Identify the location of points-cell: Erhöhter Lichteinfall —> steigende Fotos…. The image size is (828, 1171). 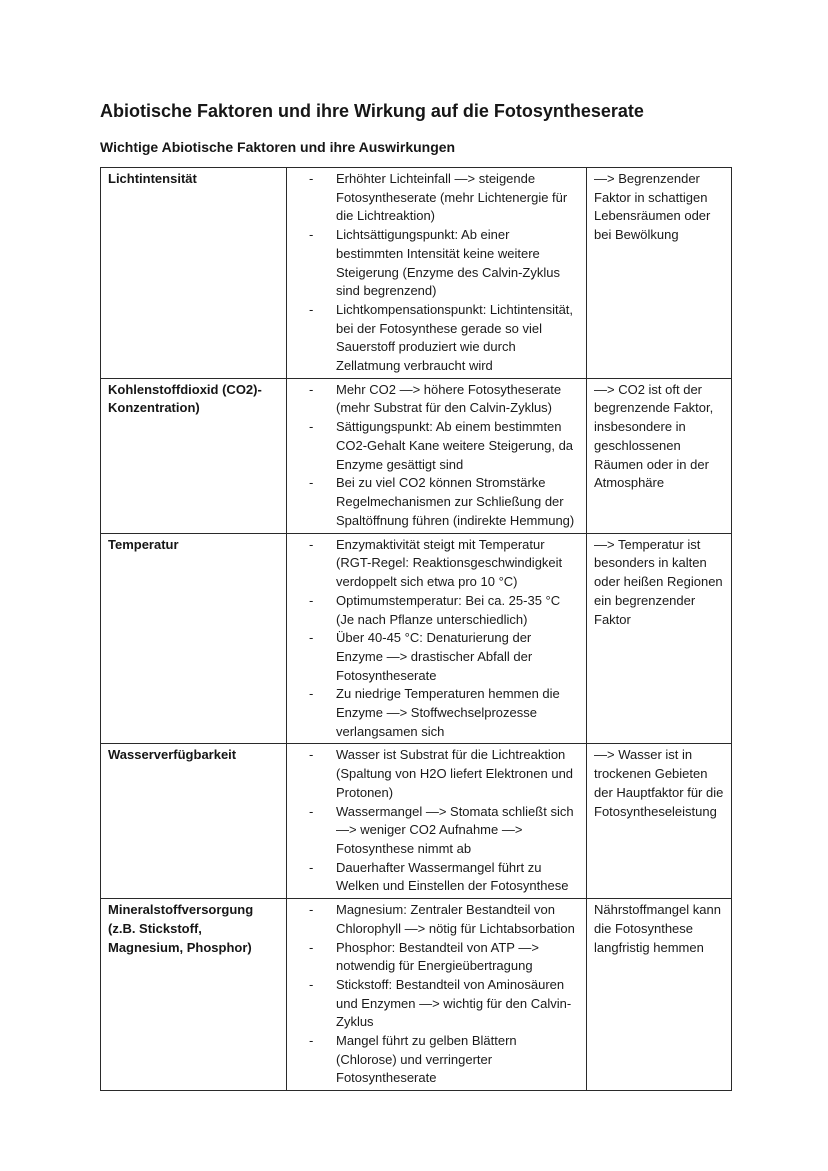
(436, 273).